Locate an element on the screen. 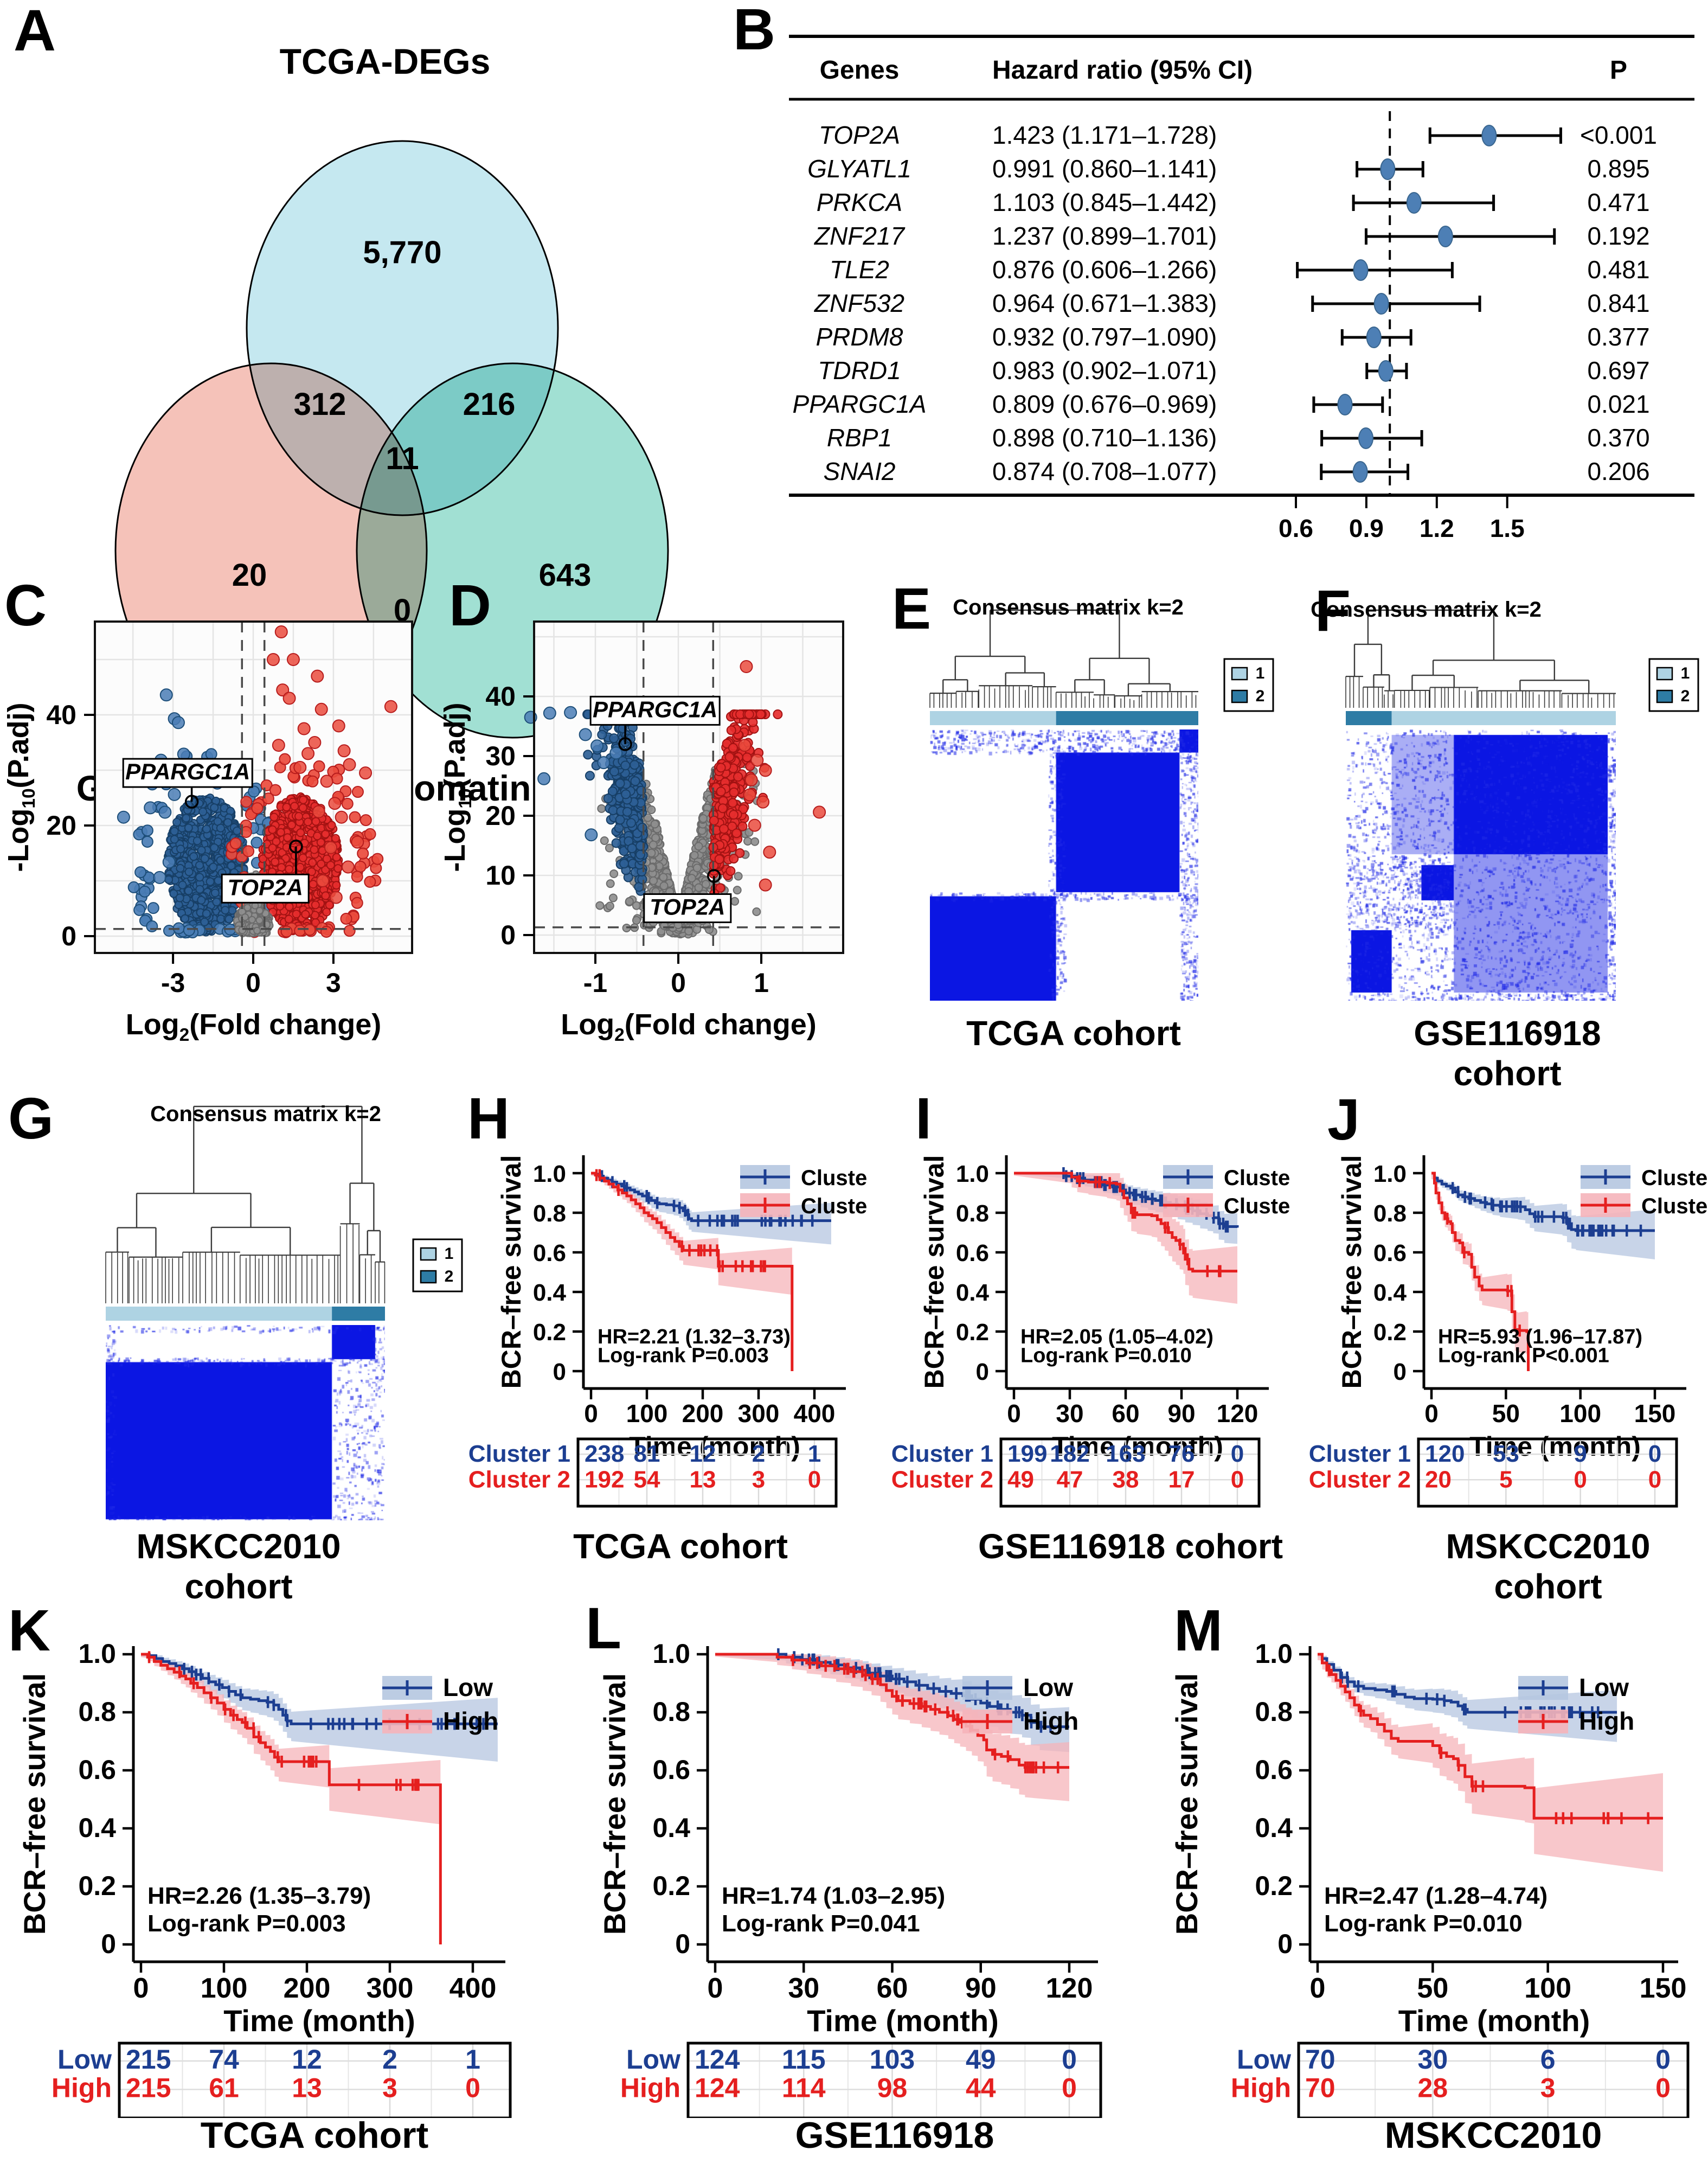  km-stats-text: HR=1.74 (1.03–2.95)Log-rank P=0.041 is located at coordinates (834, 1910).